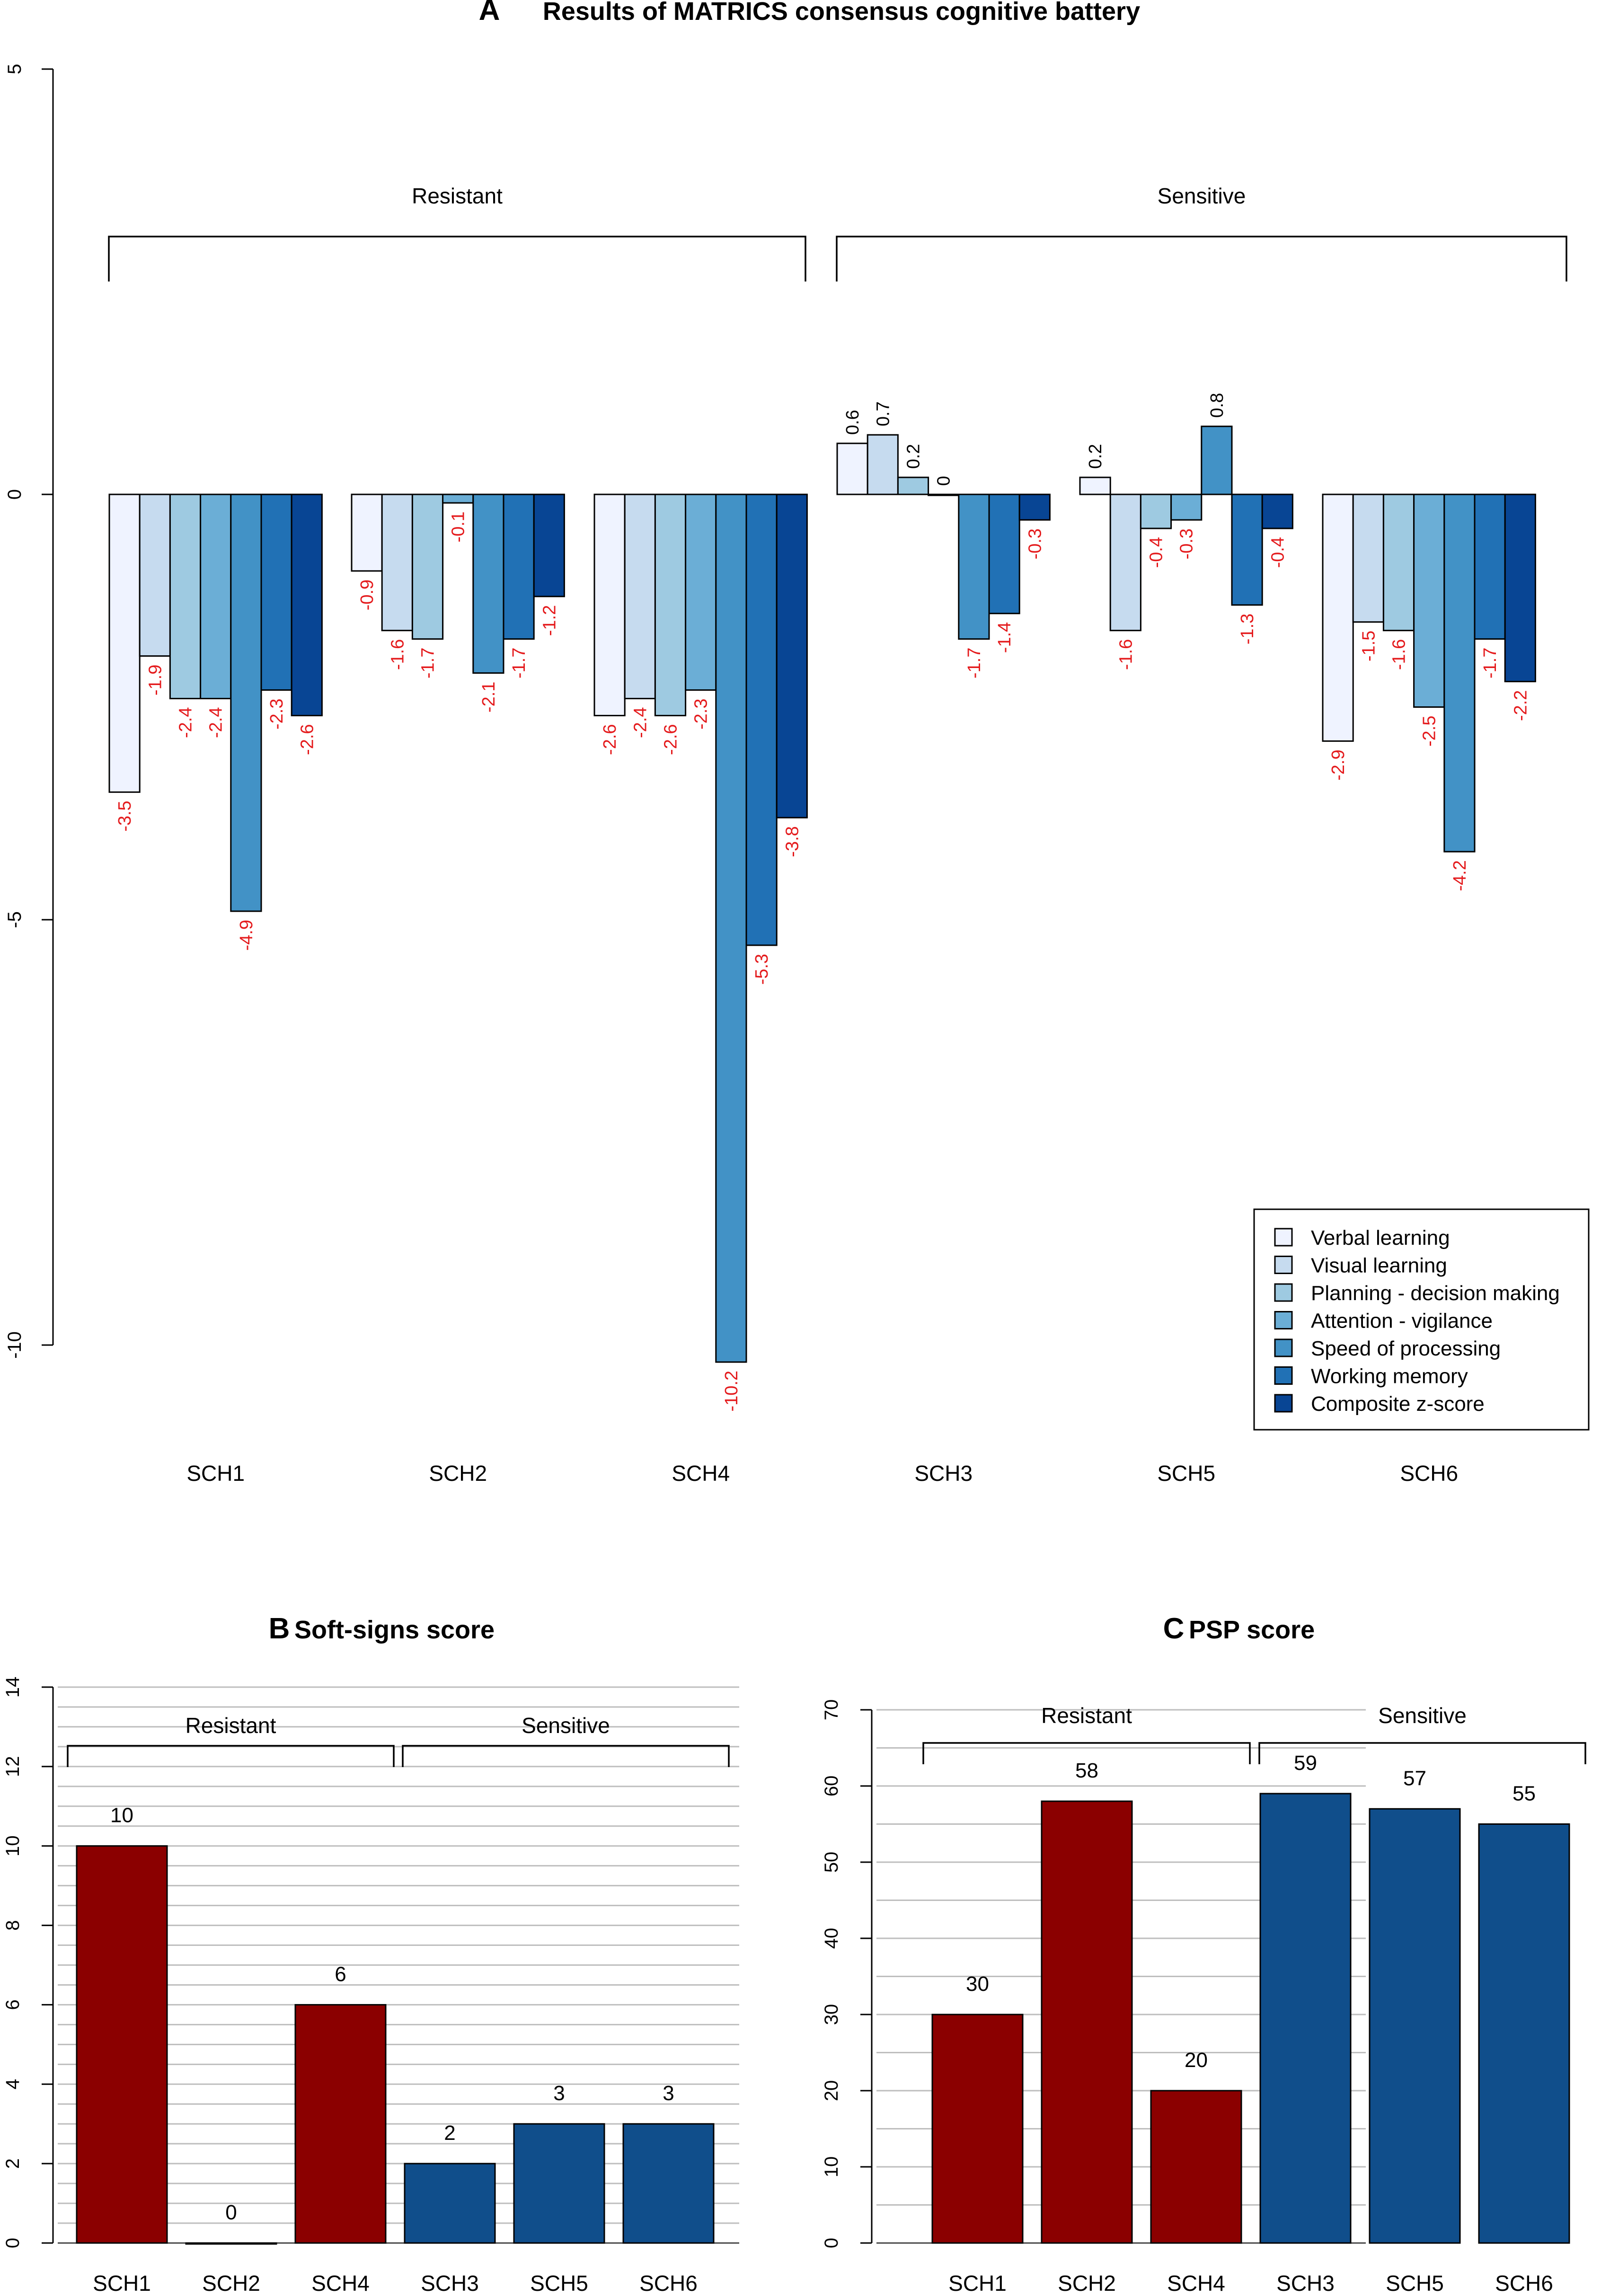  I want to click on data-label: -2.9, so click(1338, 764).